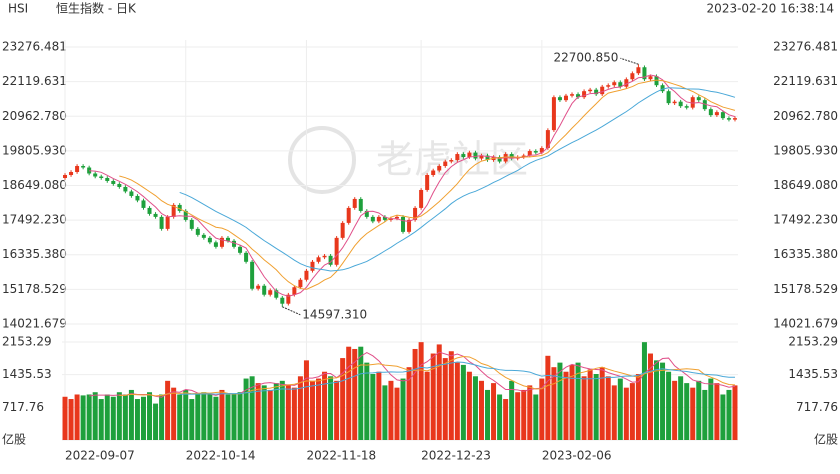 The width and height of the screenshot is (840, 474). Describe the element at coordinates (34, 47) in the screenshot. I see `y-tick-label: 23276.481` at that location.